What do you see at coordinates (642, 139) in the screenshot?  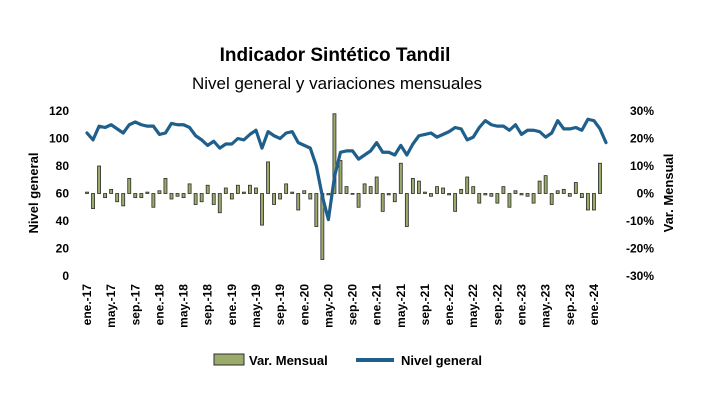 I see `right-tick-label: 20%` at bounding box center [642, 139].